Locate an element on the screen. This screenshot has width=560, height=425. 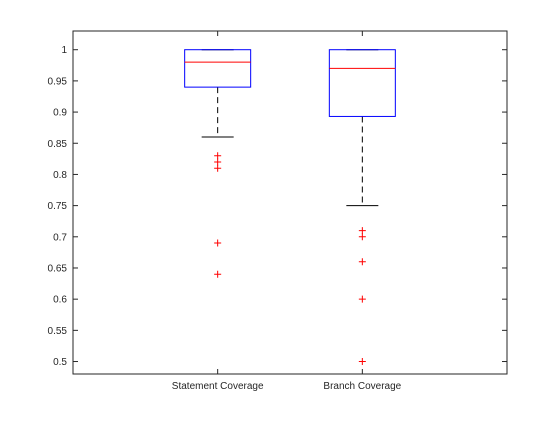
y-tick-label: 0.8 is located at coordinates (60, 175).